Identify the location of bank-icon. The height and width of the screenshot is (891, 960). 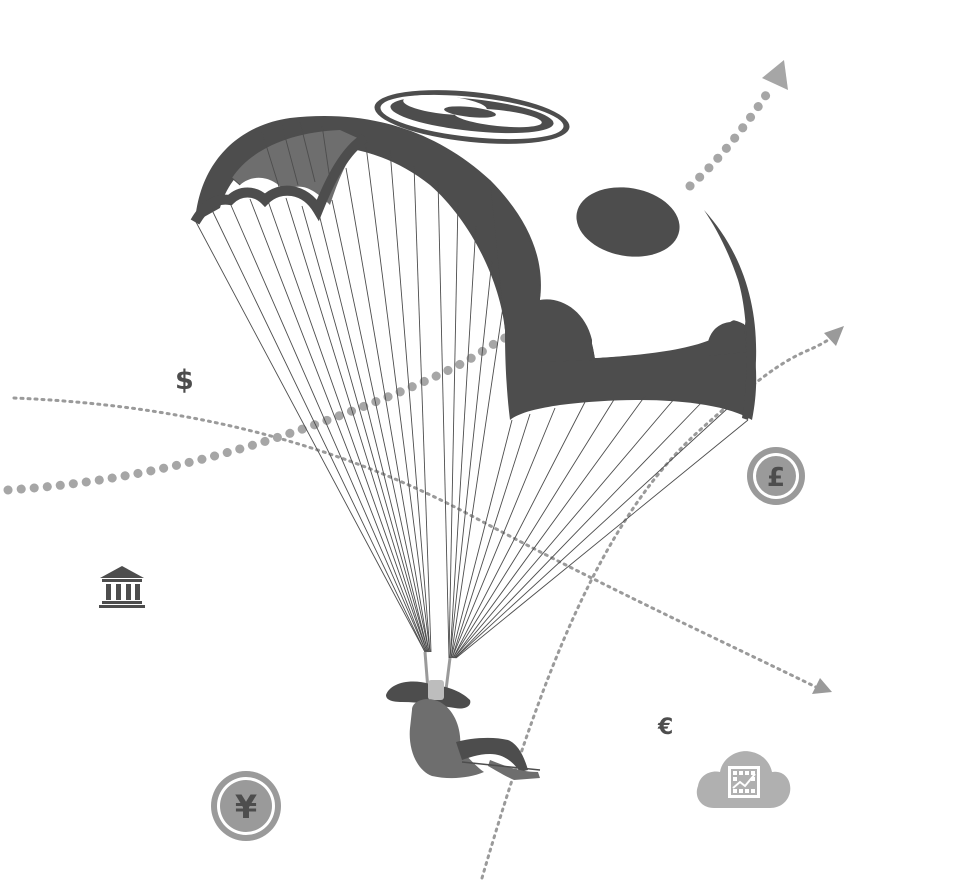
(122, 587).